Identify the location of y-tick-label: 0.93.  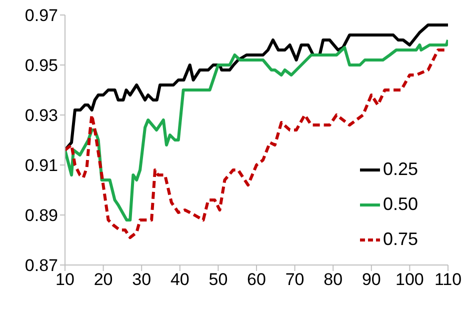
(41, 116).